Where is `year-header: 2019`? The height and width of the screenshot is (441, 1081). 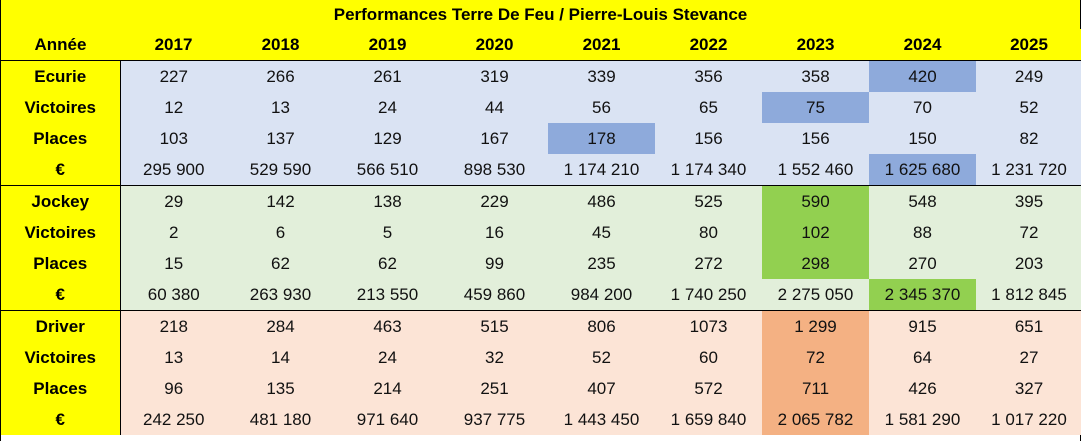 year-header: 2019 is located at coordinates (387, 45).